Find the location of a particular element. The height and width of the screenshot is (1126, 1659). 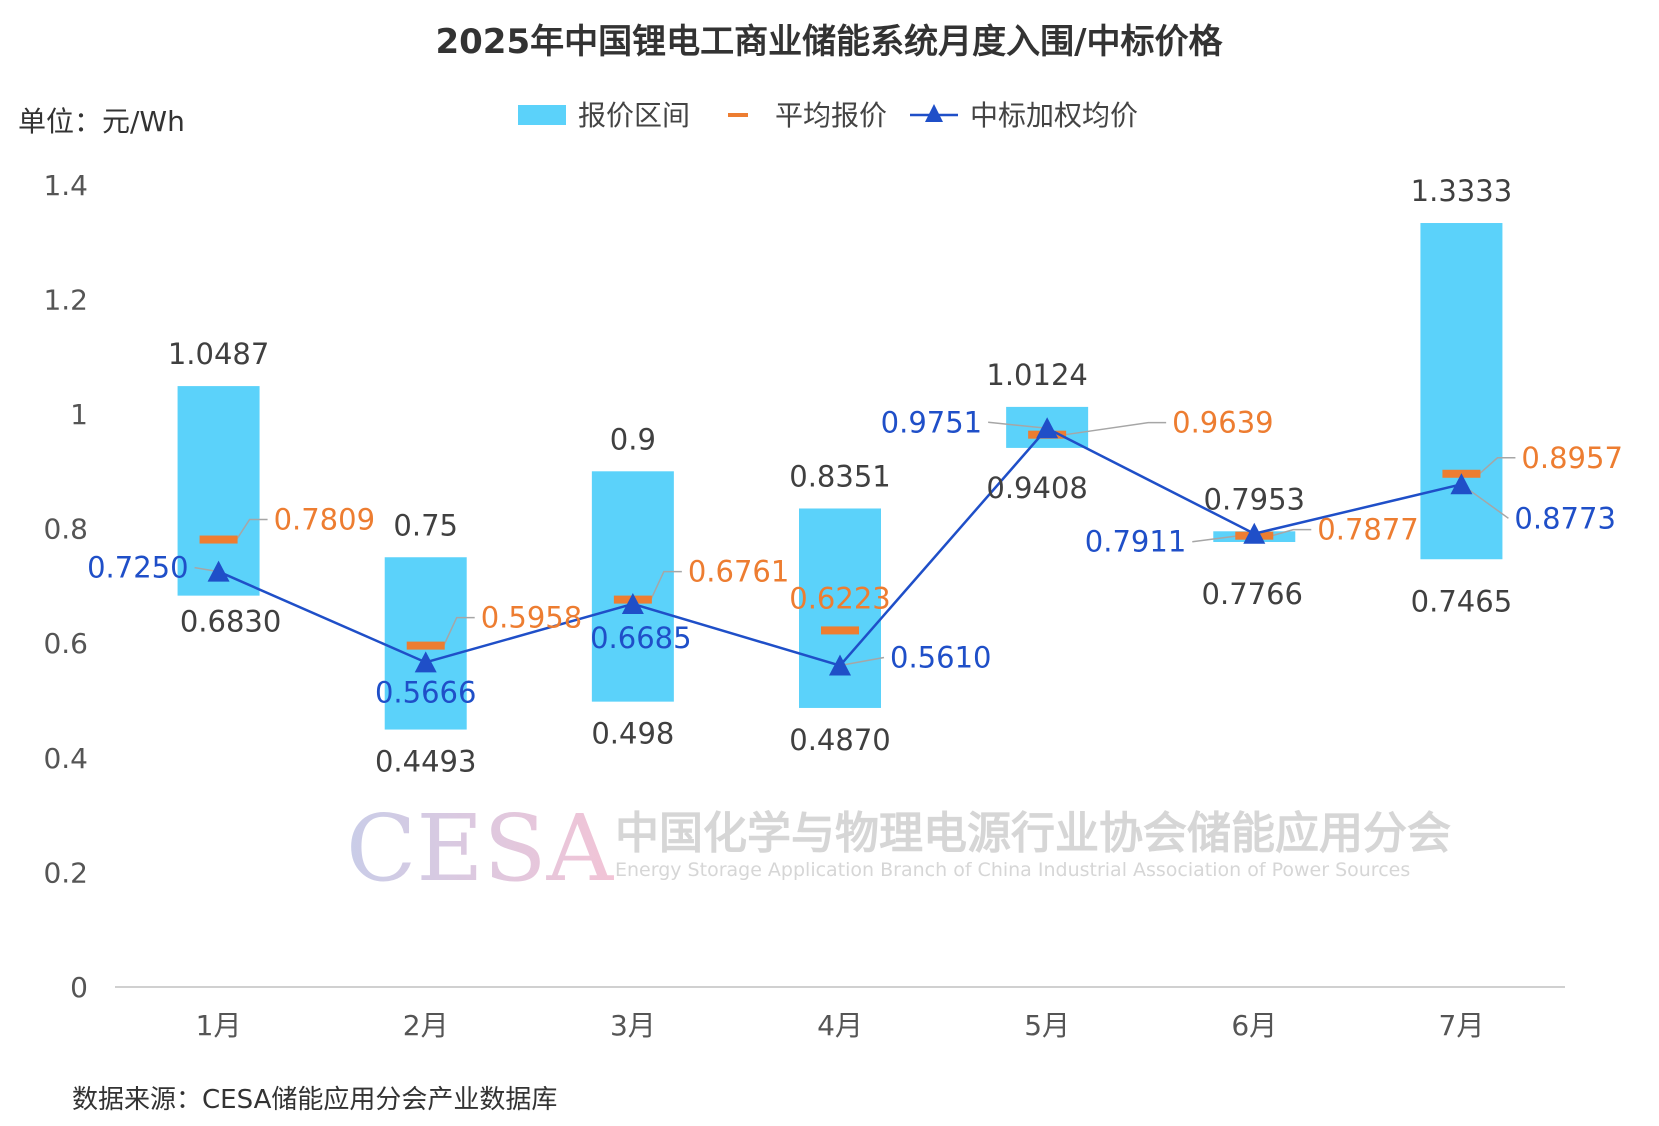

source-note: 数据来源：CESA储能应用分会产业数据库 is located at coordinates (314, 1100).